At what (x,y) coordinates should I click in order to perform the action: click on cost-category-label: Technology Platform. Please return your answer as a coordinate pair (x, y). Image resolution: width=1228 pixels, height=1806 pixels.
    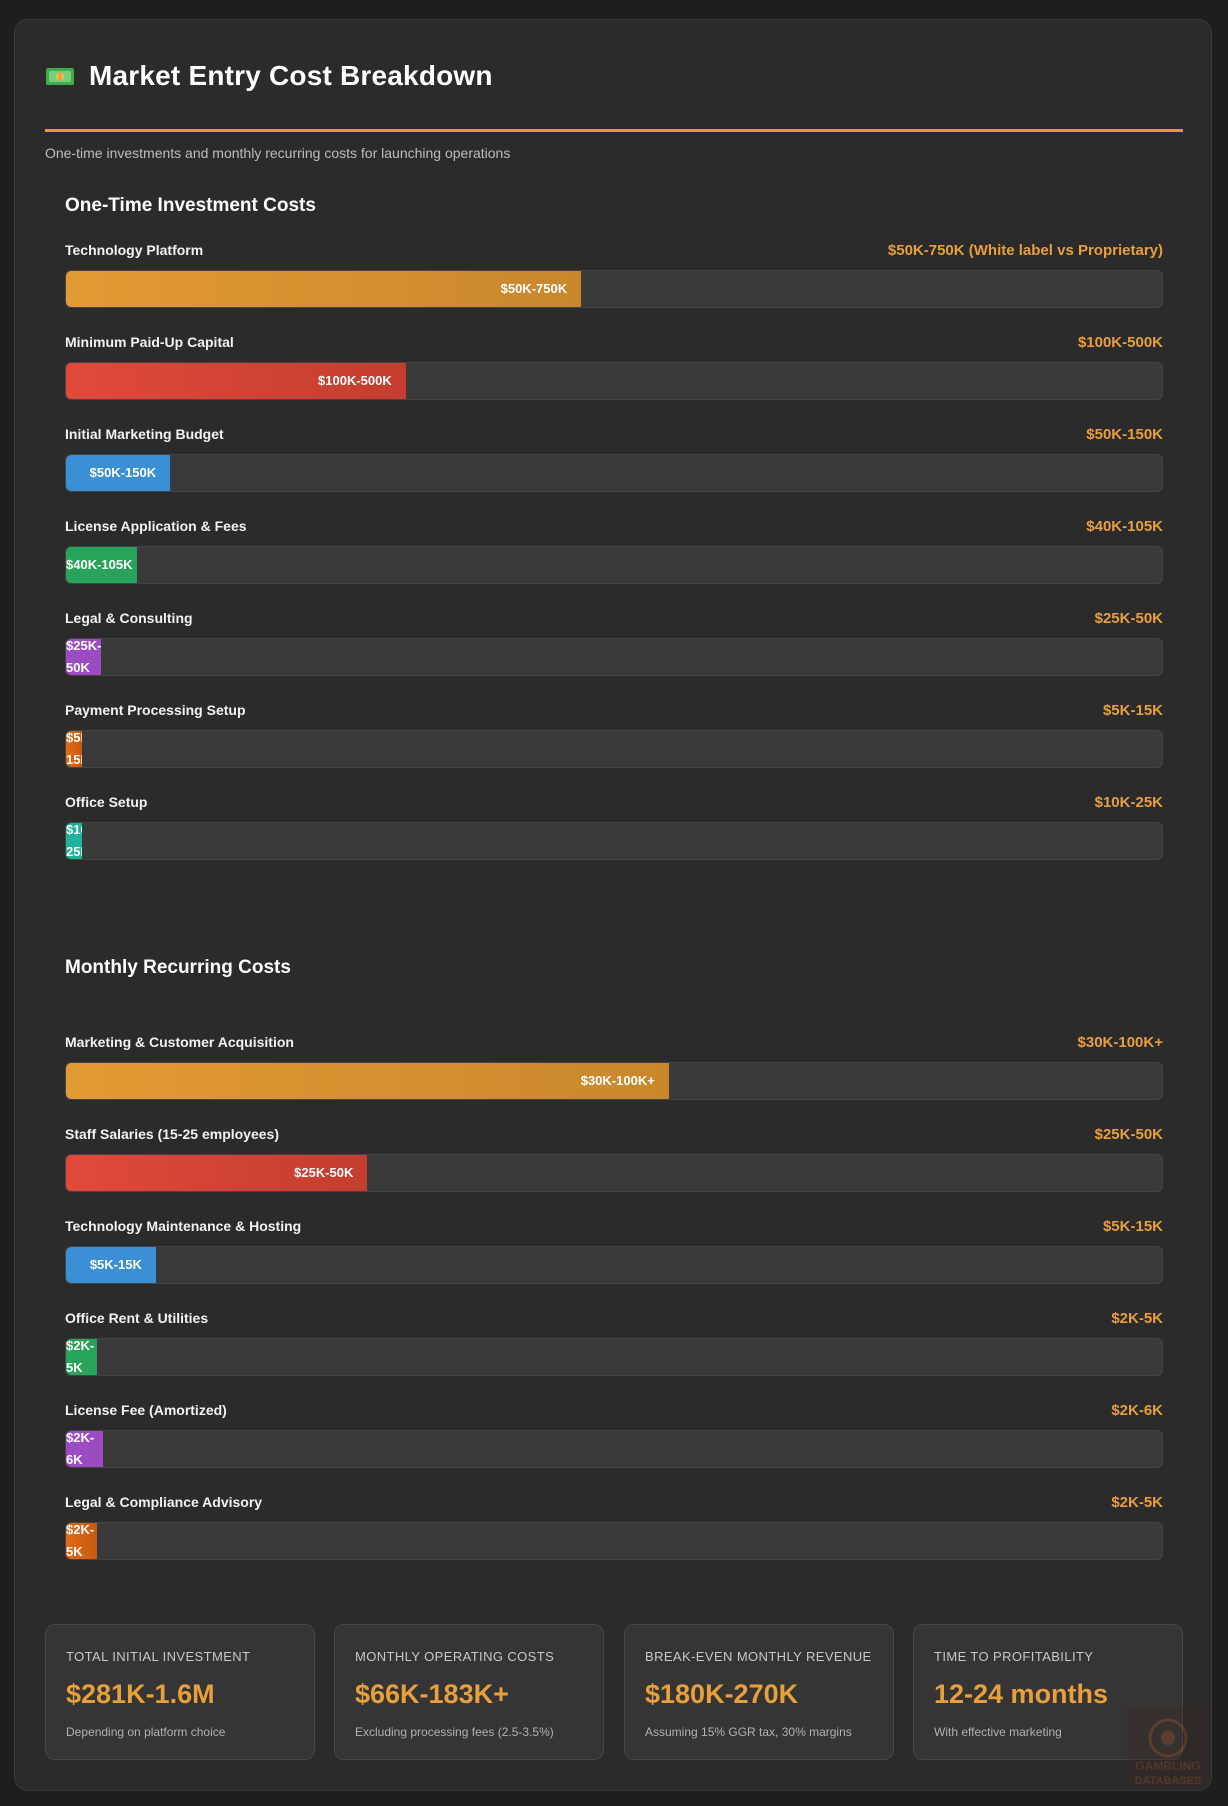
    Looking at the image, I should click on (134, 250).